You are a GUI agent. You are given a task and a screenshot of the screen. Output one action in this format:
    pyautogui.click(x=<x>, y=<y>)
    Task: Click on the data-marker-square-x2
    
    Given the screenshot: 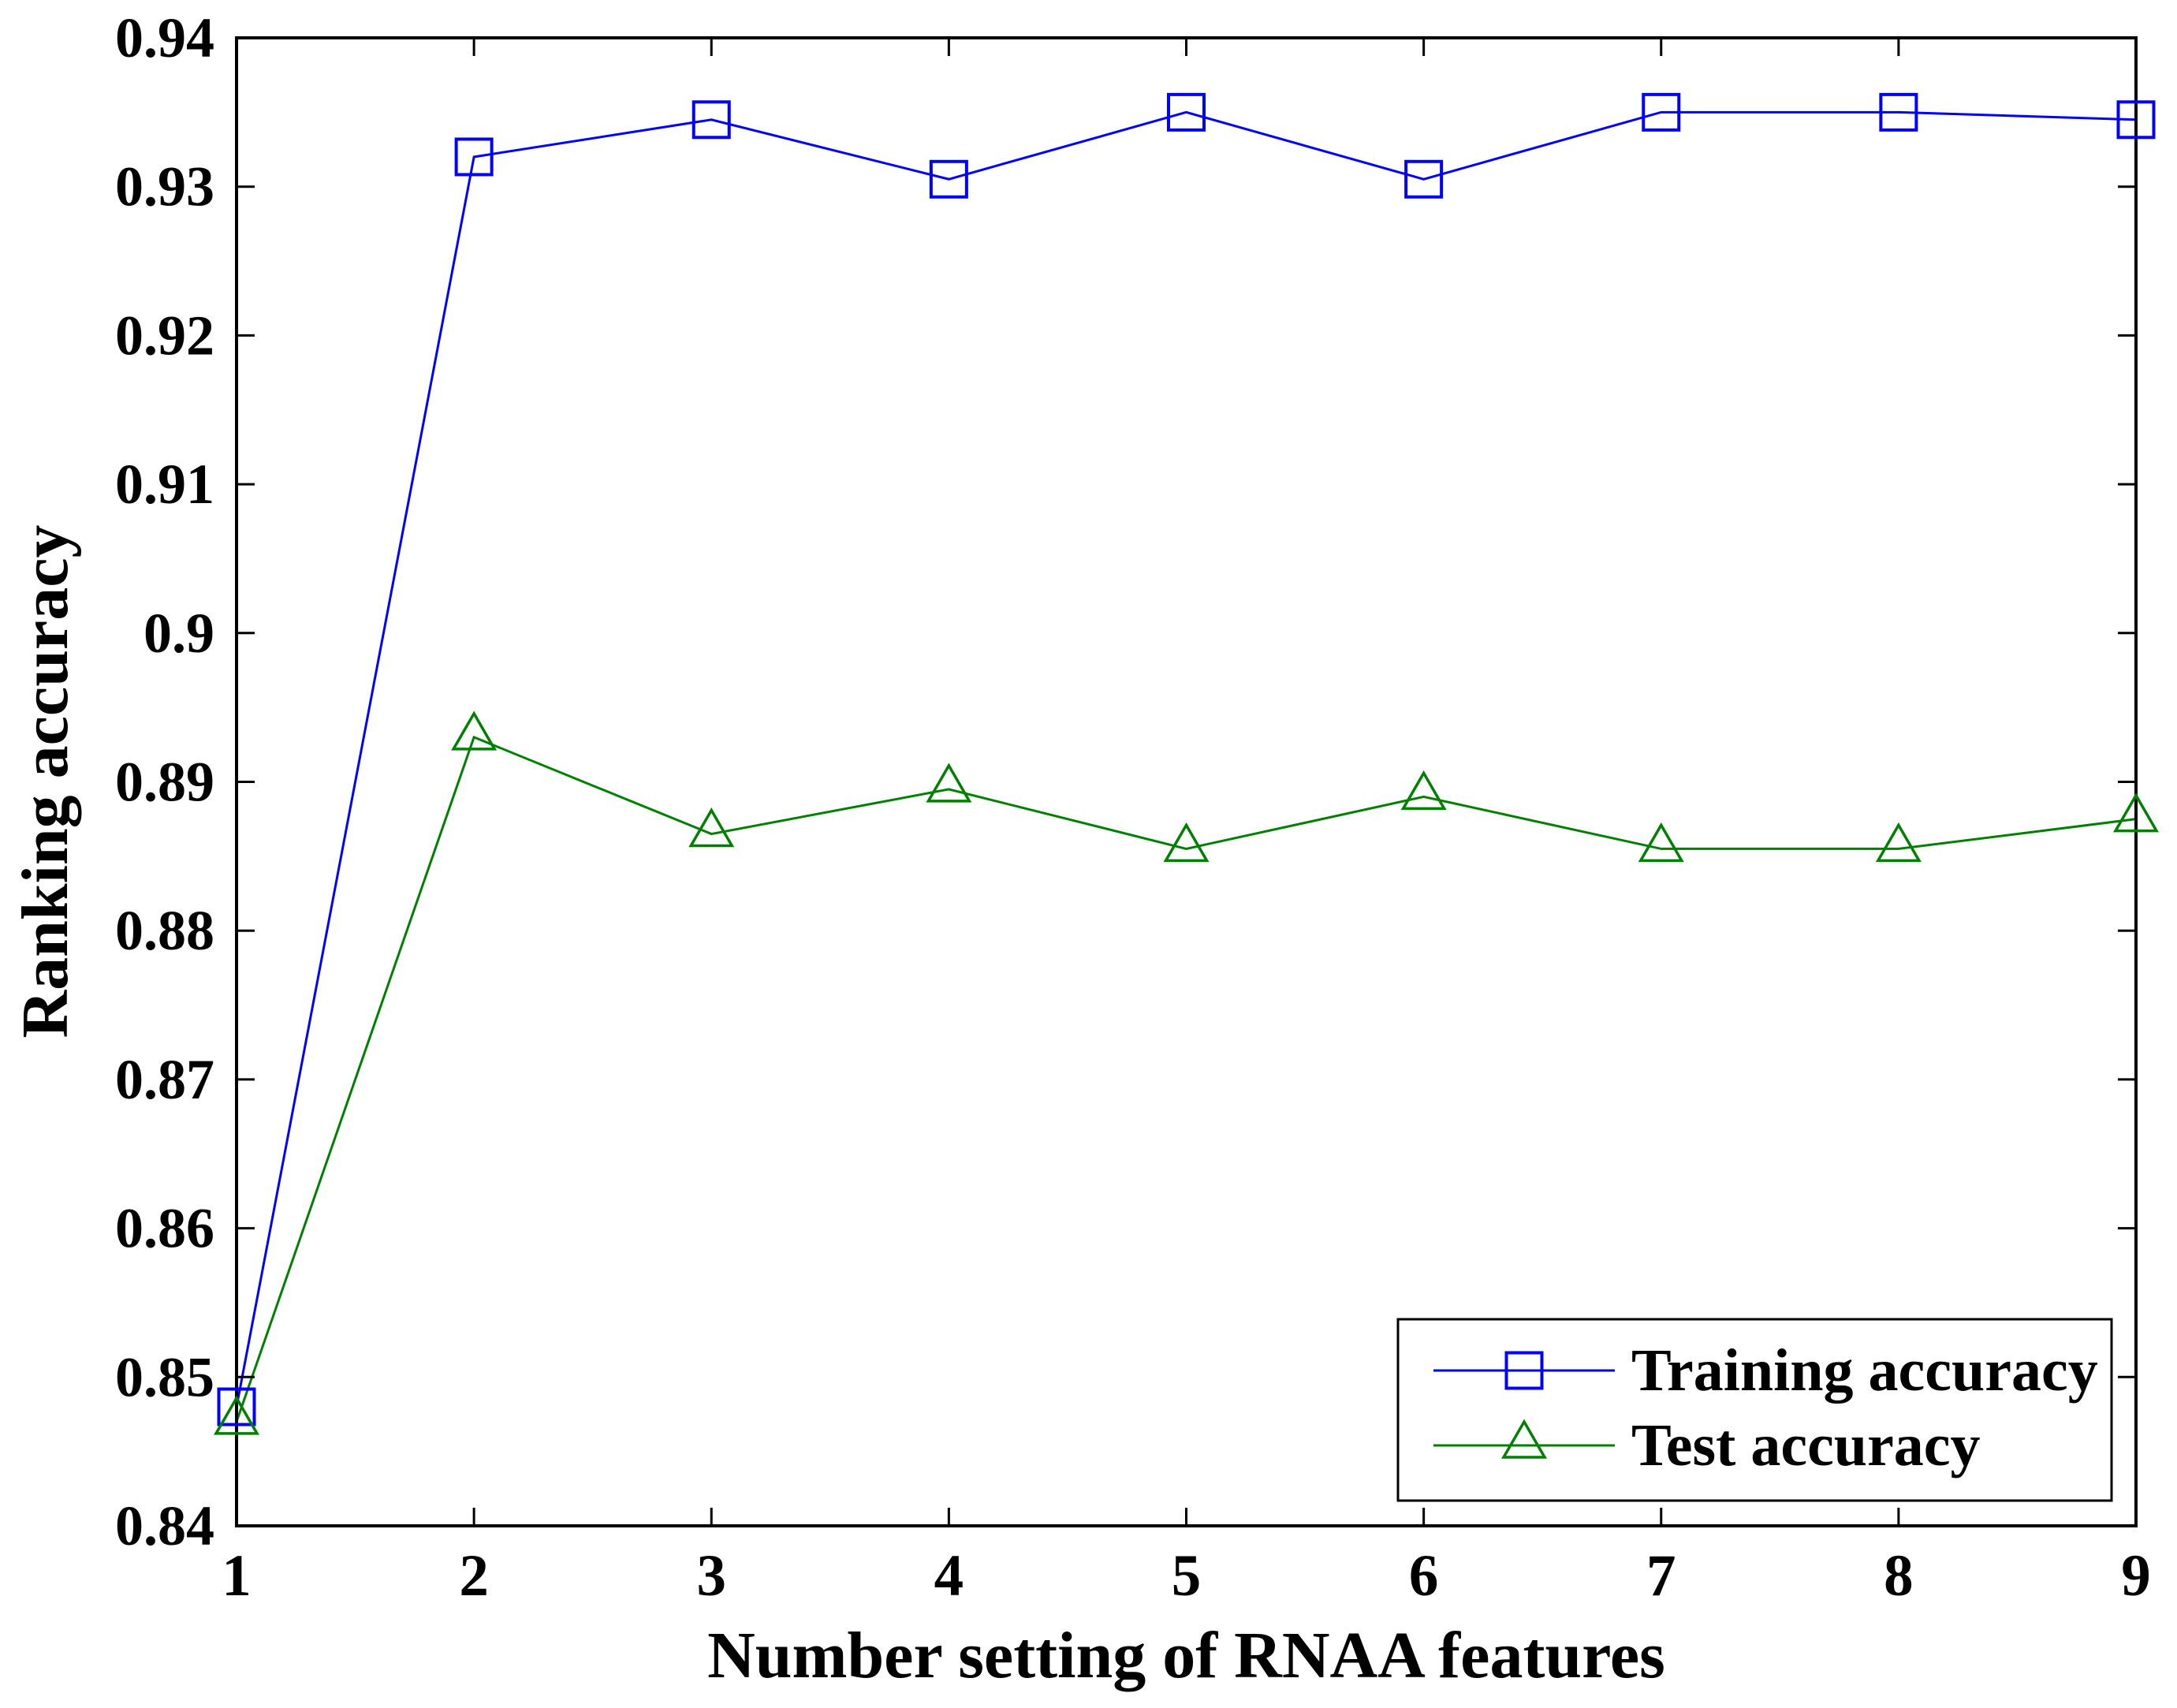 What is the action you would take?
    pyautogui.click(x=474, y=157)
    